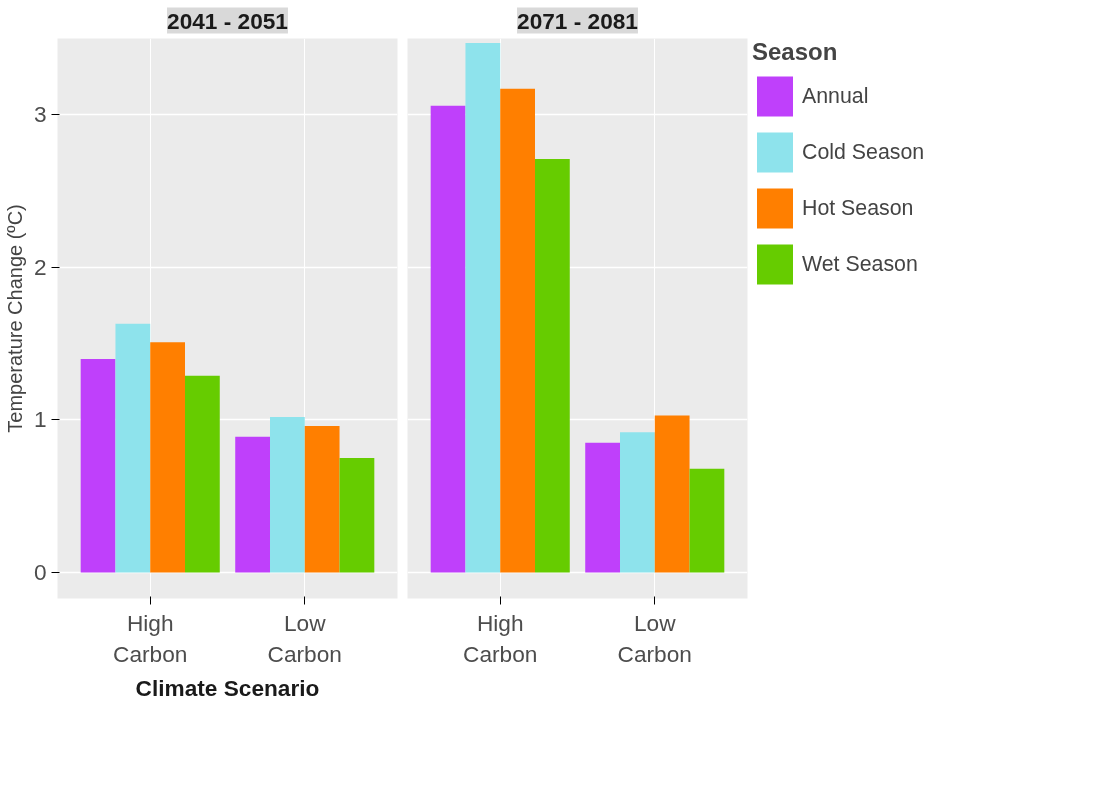 The width and height of the screenshot is (1108, 786). I want to click on x-axis-title: Climate Scenario, so click(227, 687).